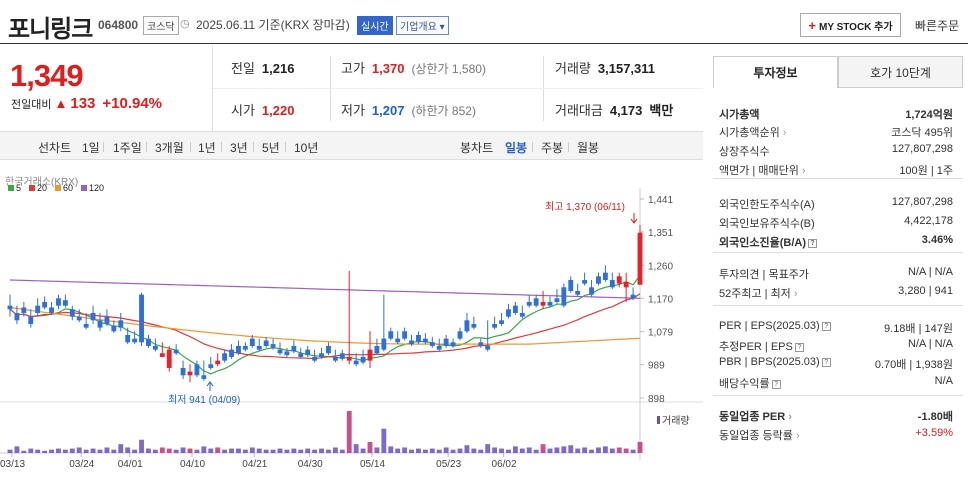  What do you see at coordinates (900, 72) in the screenshot?
I see `tab-orderbook: 호가 10단계` at bounding box center [900, 72].